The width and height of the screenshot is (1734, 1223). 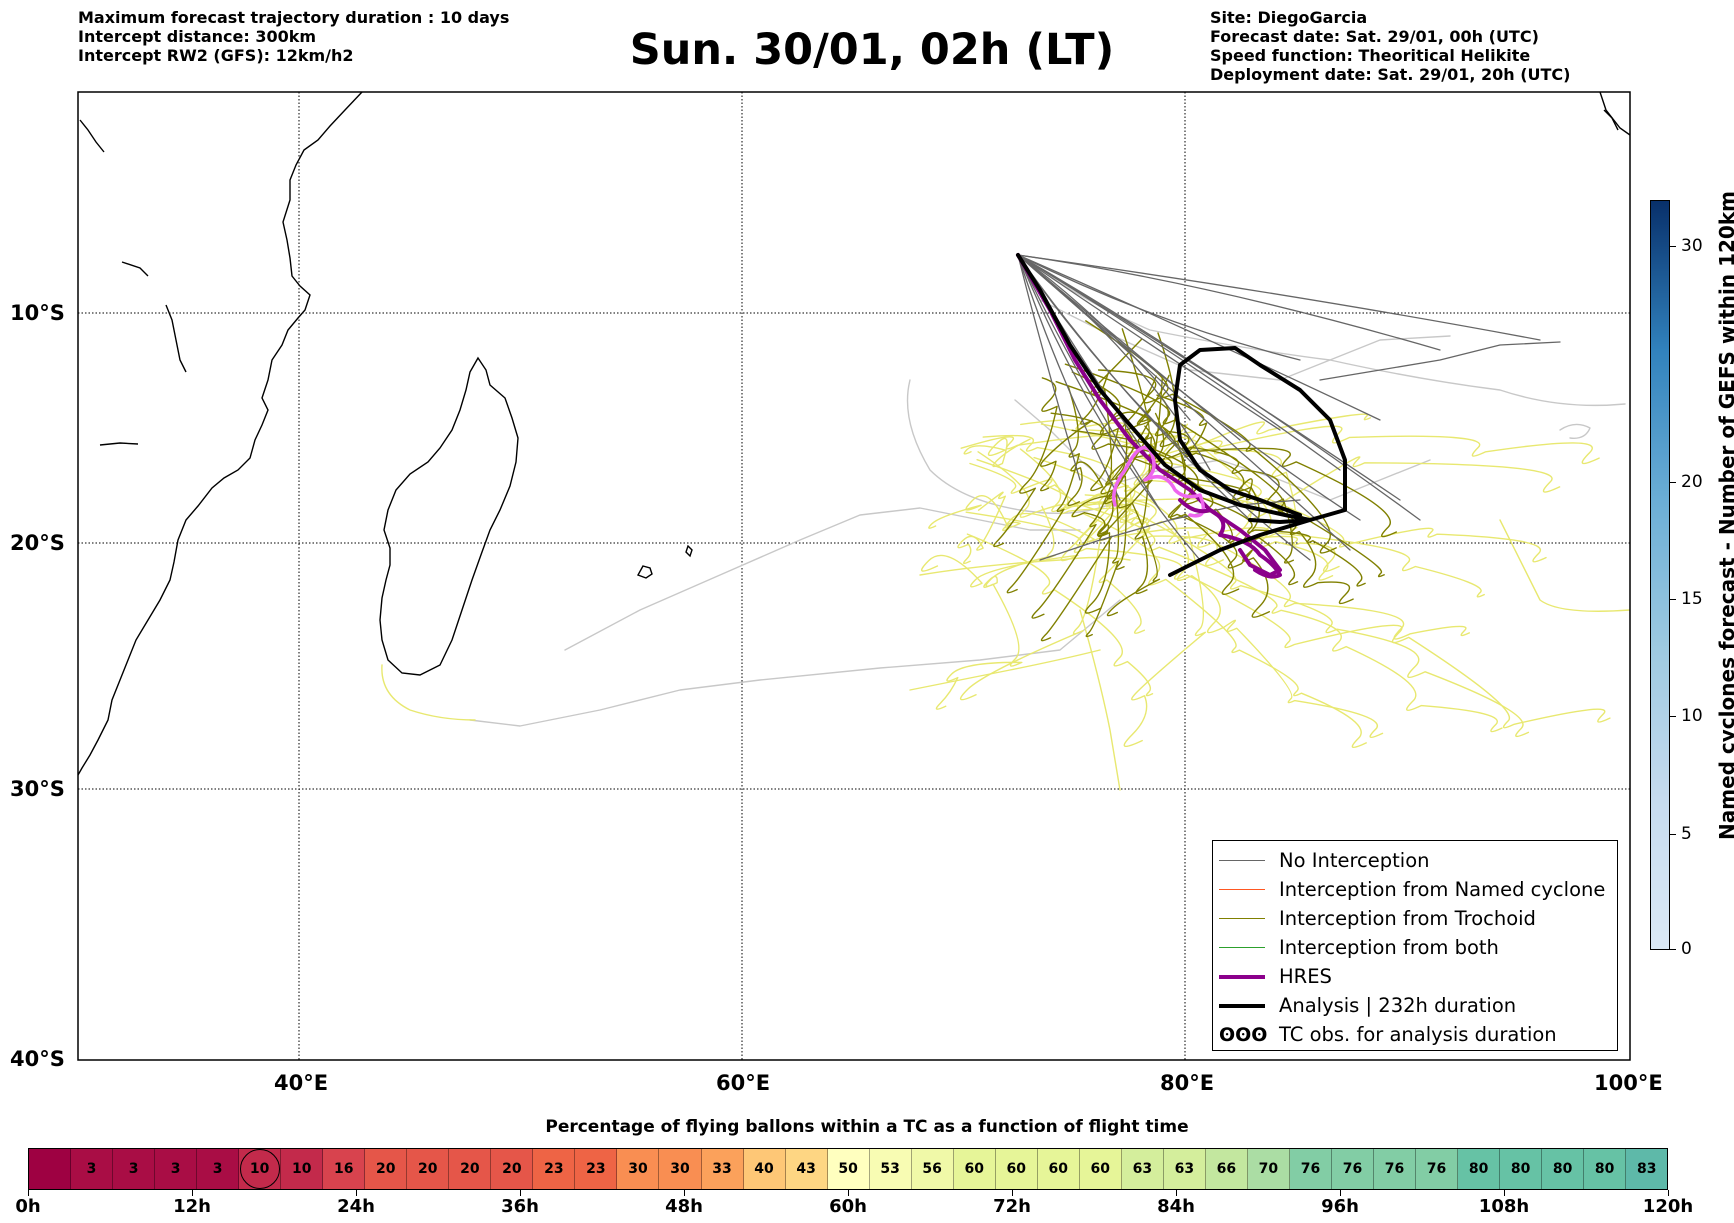 I want to click on legend-both: Interception from both, so click(x=1359, y=947).